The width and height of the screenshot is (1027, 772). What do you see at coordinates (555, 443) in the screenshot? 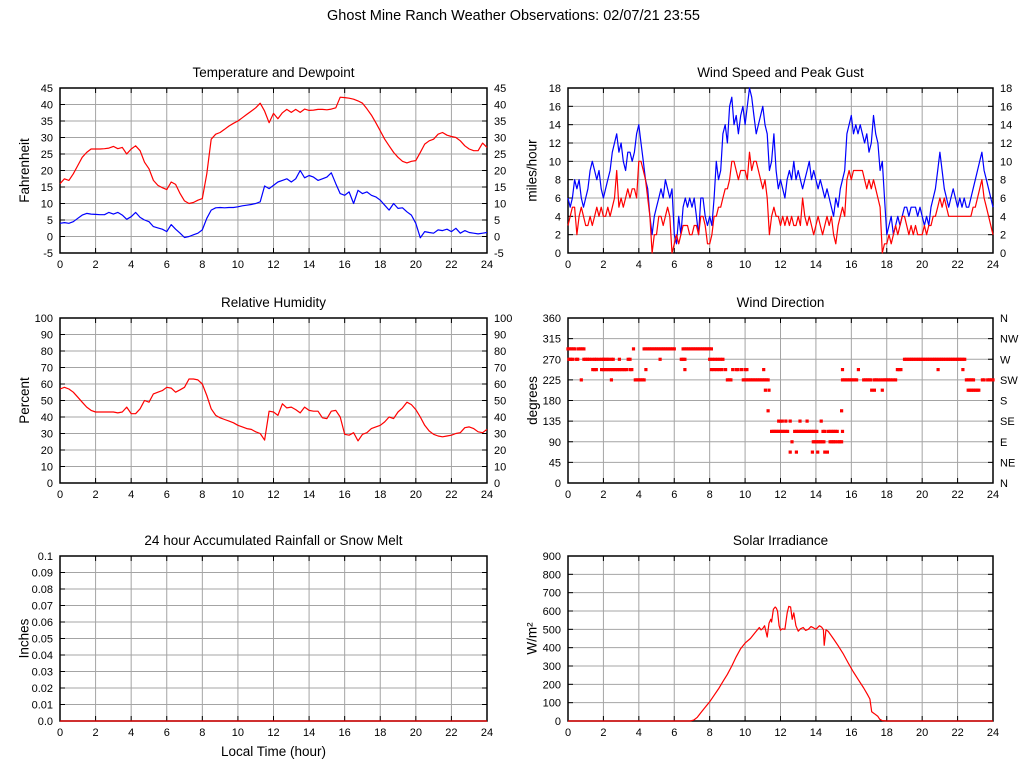
I see `svg-text: 90` at bounding box center [555, 443].